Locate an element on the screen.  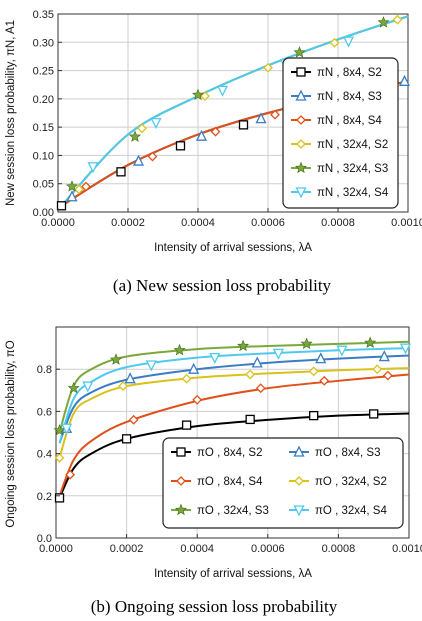
y-tick-label: 0.35 is located at coordinates (43, 15).